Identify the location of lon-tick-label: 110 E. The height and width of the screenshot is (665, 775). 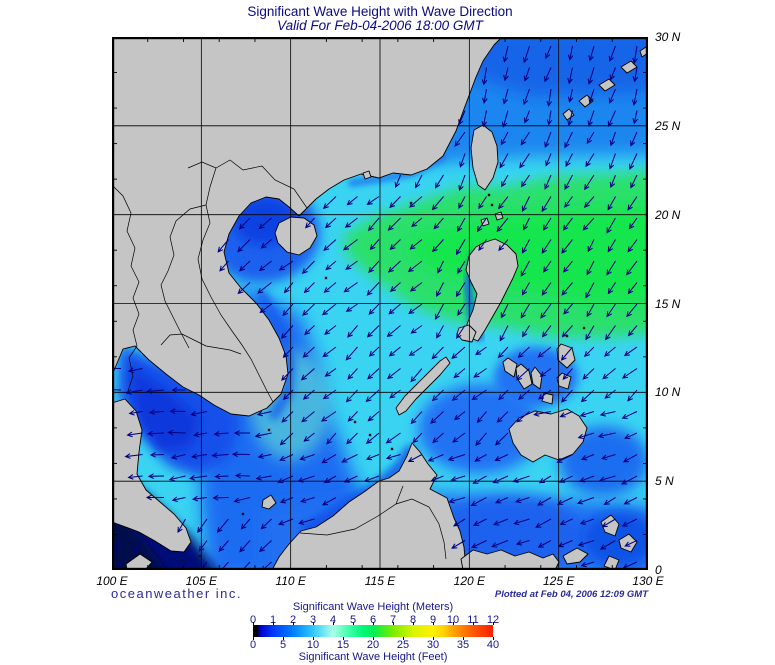
(290, 581).